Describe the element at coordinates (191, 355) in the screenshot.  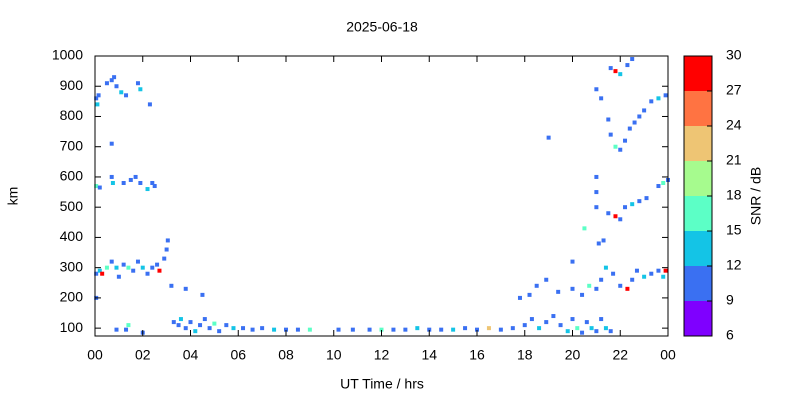
I see `x-tick-label: 04` at that location.